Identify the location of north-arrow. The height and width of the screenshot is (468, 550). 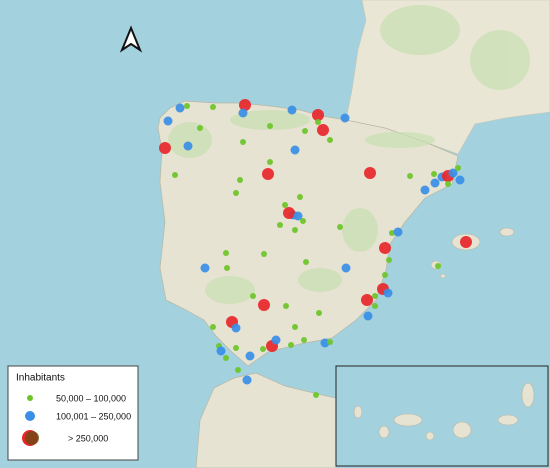
(131, 39).